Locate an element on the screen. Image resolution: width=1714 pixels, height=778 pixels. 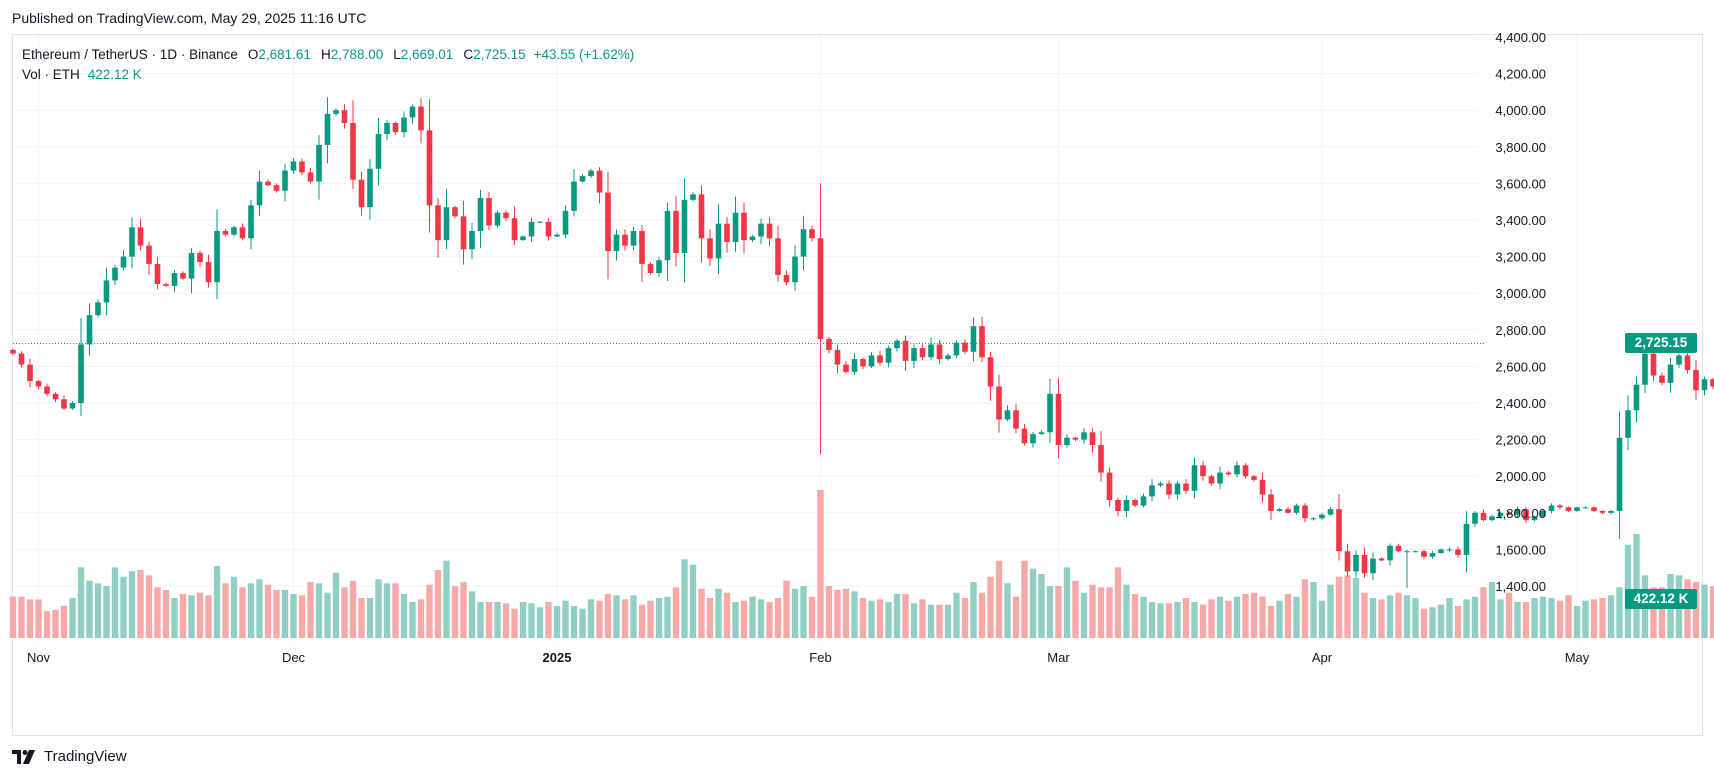
tradingview-brand: TradingView is located at coordinates (69, 756).